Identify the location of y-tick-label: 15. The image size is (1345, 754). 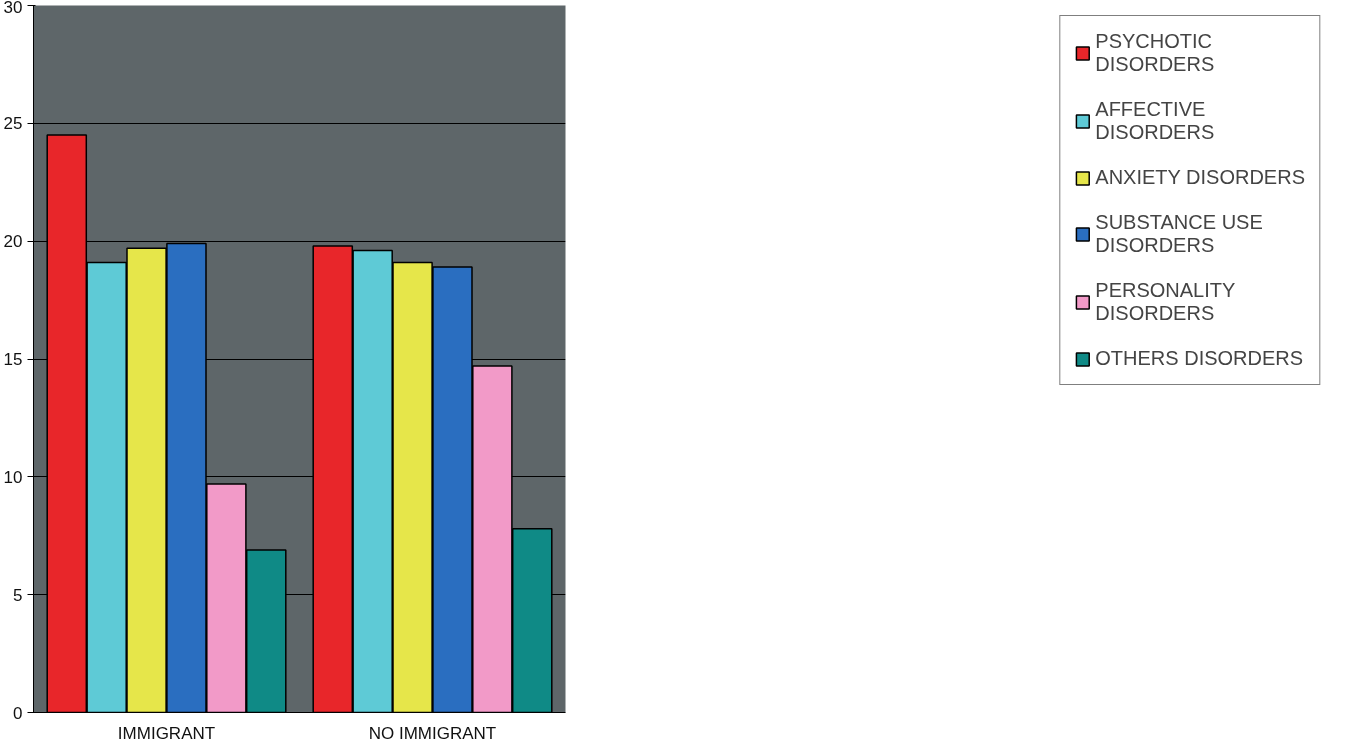
(13, 359).